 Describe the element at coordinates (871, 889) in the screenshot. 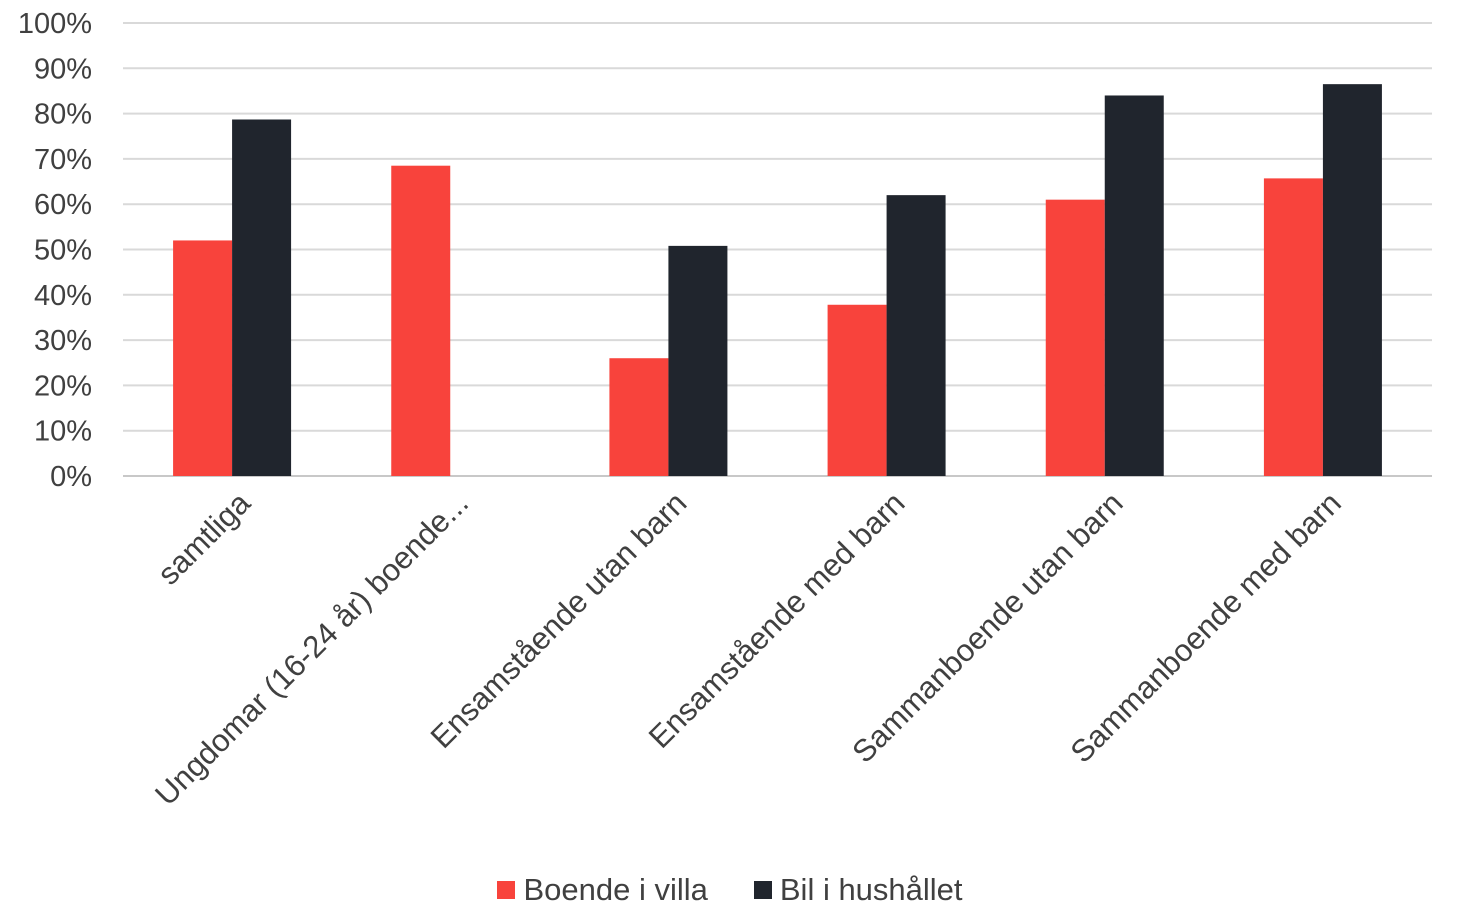

I see `legend-label-bil: Bil i hushållet` at that location.